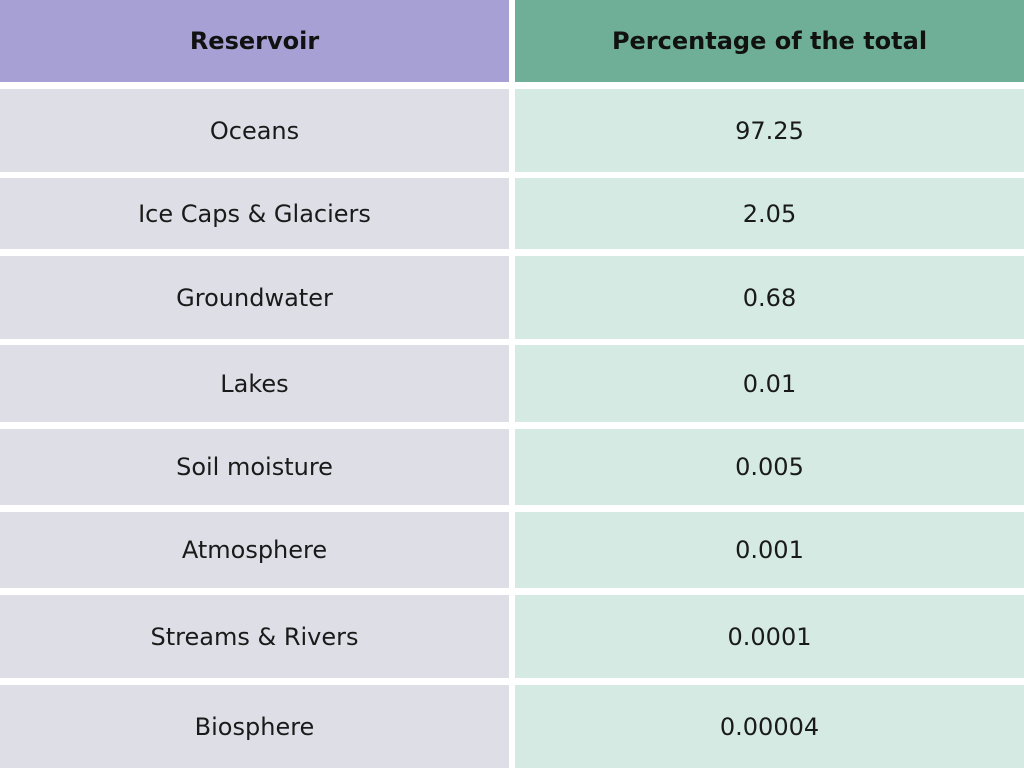  I want to click on table-row-reservoir: Groundwater, so click(254, 297).